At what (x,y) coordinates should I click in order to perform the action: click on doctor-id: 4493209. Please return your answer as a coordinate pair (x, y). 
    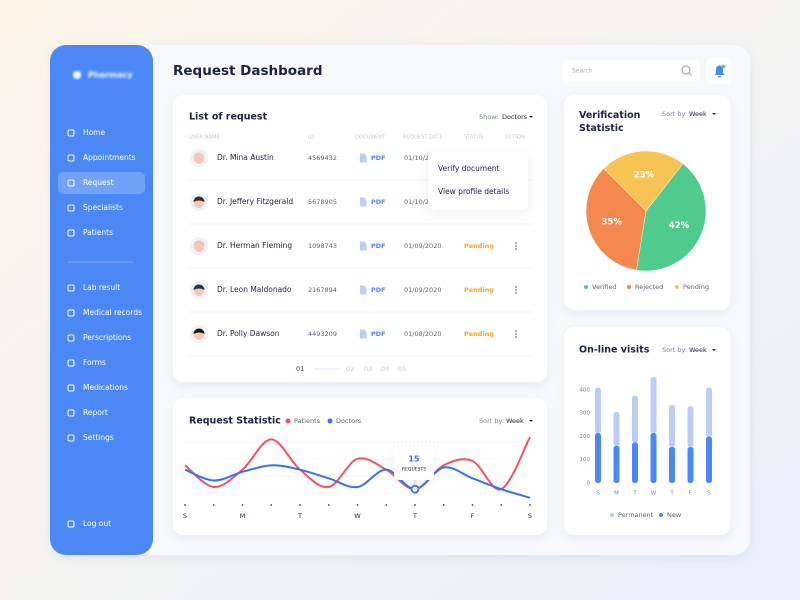
    Looking at the image, I should click on (322, 334).